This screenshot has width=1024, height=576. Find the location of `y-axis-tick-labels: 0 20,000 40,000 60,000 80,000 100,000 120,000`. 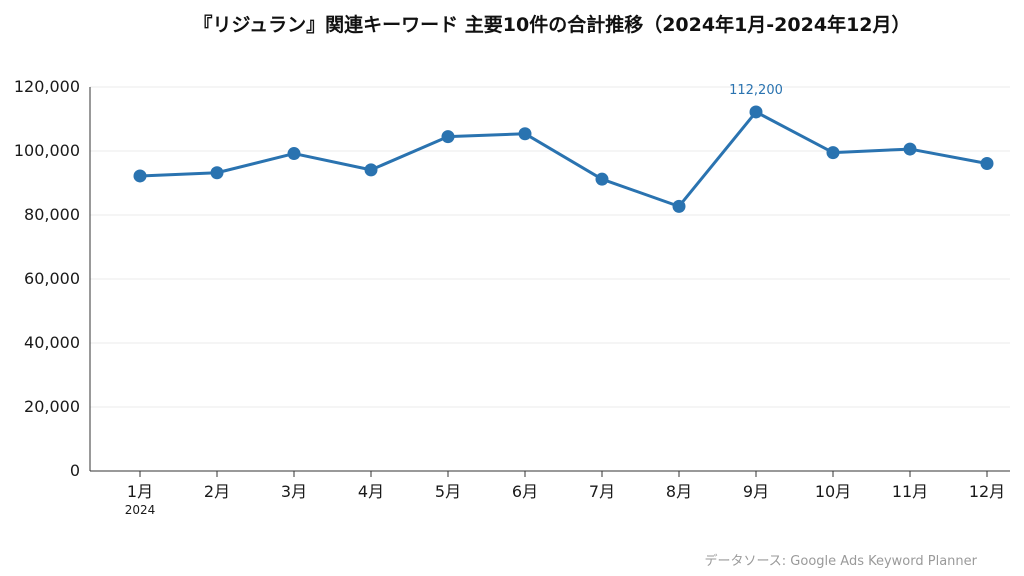

y-axis-tick-labels: 0 20,000 40,000 60,000 80,000 100,000 120,000 is located at coordinates (47, 278).